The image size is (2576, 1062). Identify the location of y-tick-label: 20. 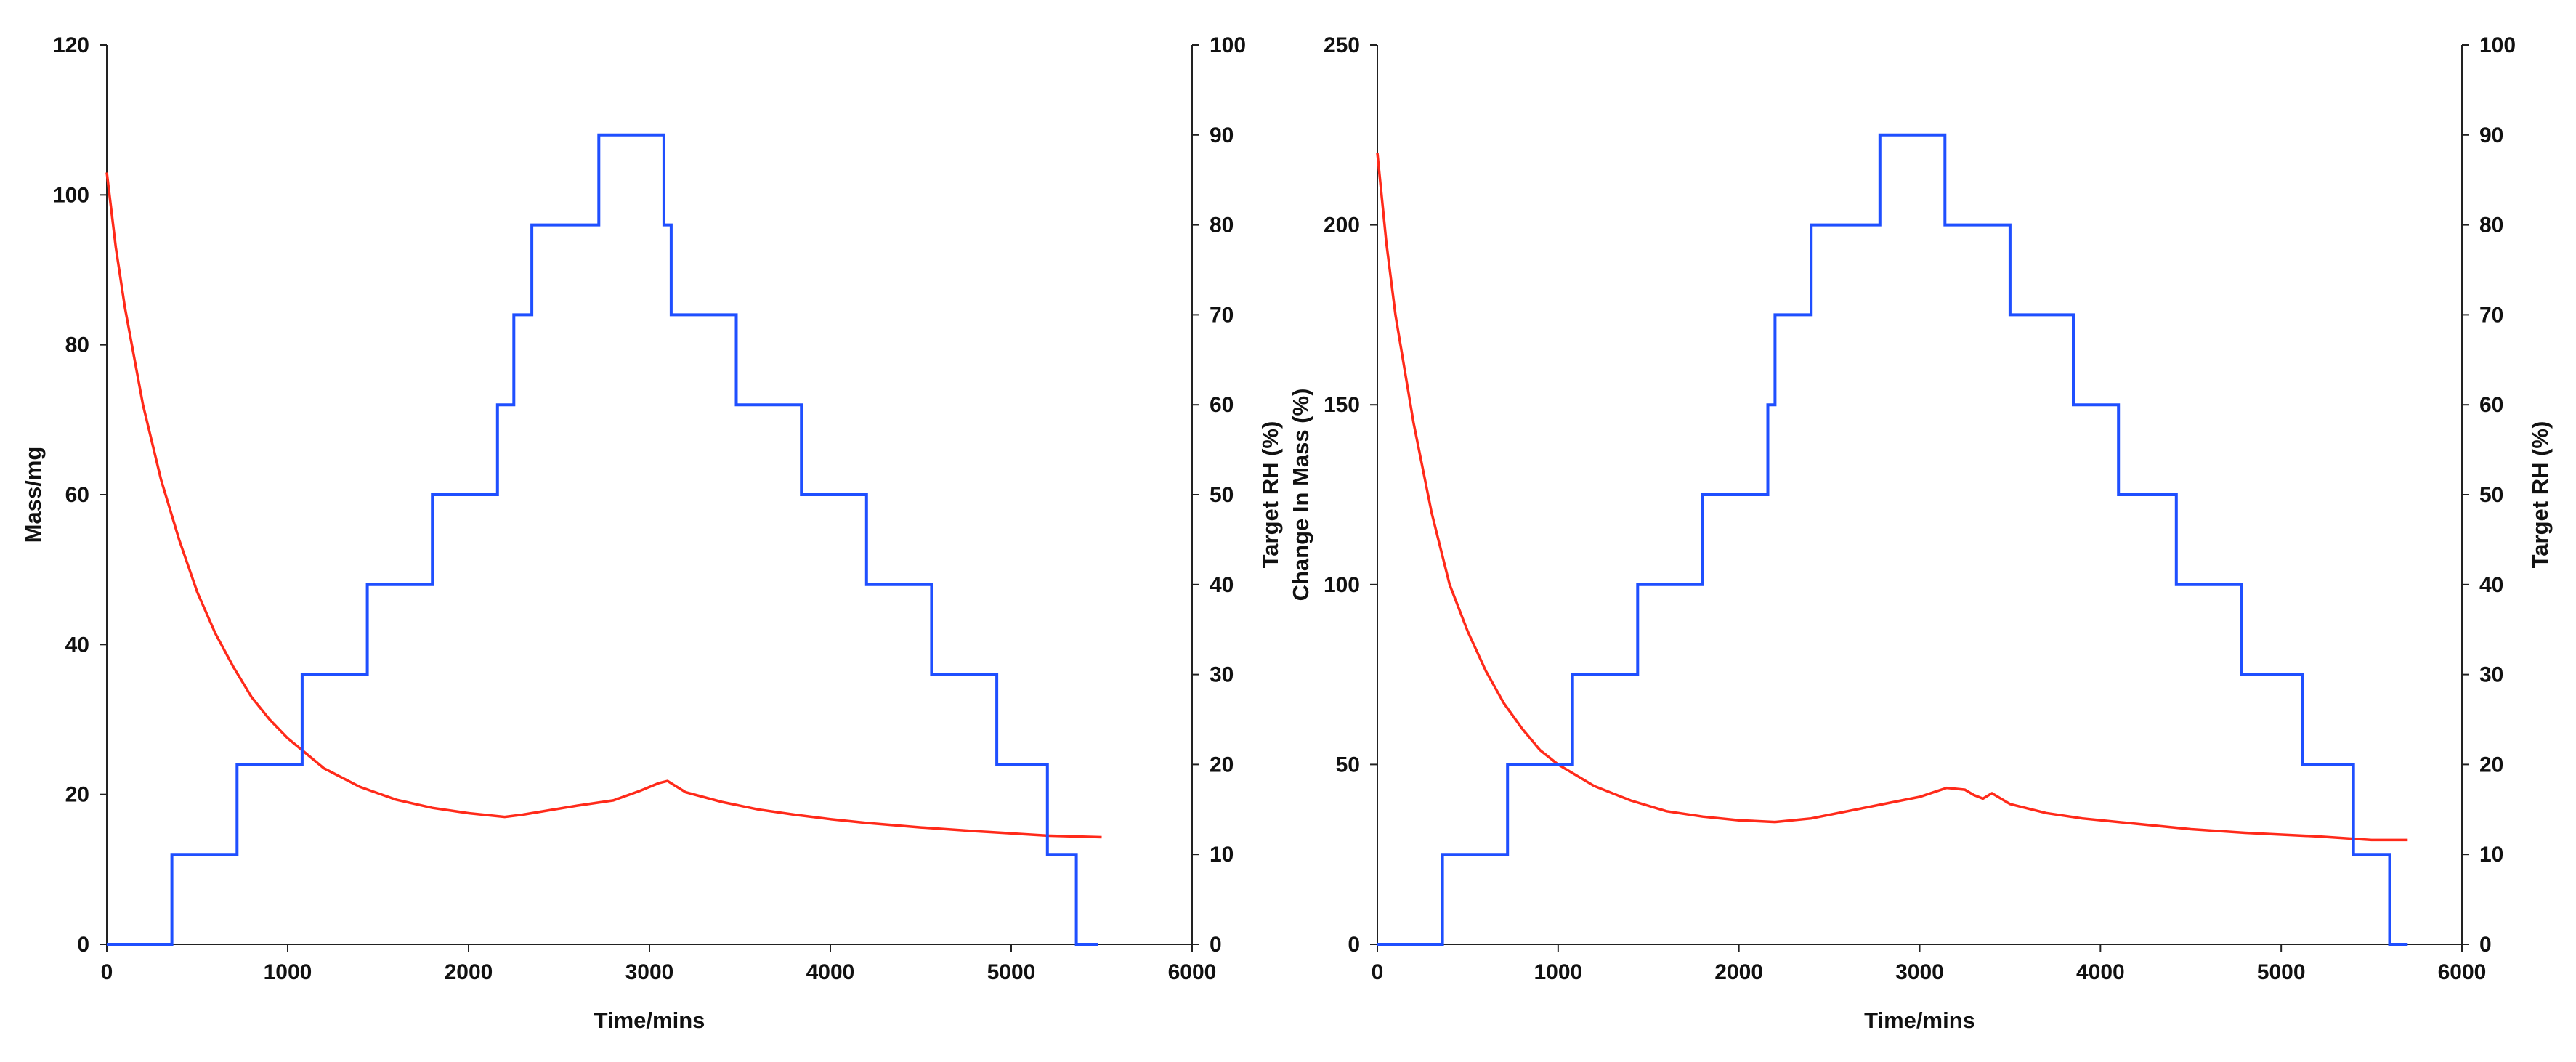
(77, 795).